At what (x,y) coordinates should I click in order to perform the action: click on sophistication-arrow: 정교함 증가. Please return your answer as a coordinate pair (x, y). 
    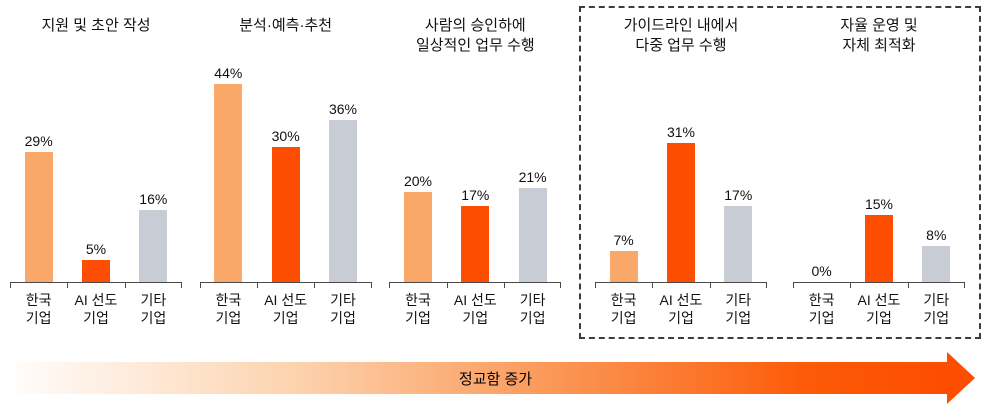
    Looking at the image, I should click on (495, 378).